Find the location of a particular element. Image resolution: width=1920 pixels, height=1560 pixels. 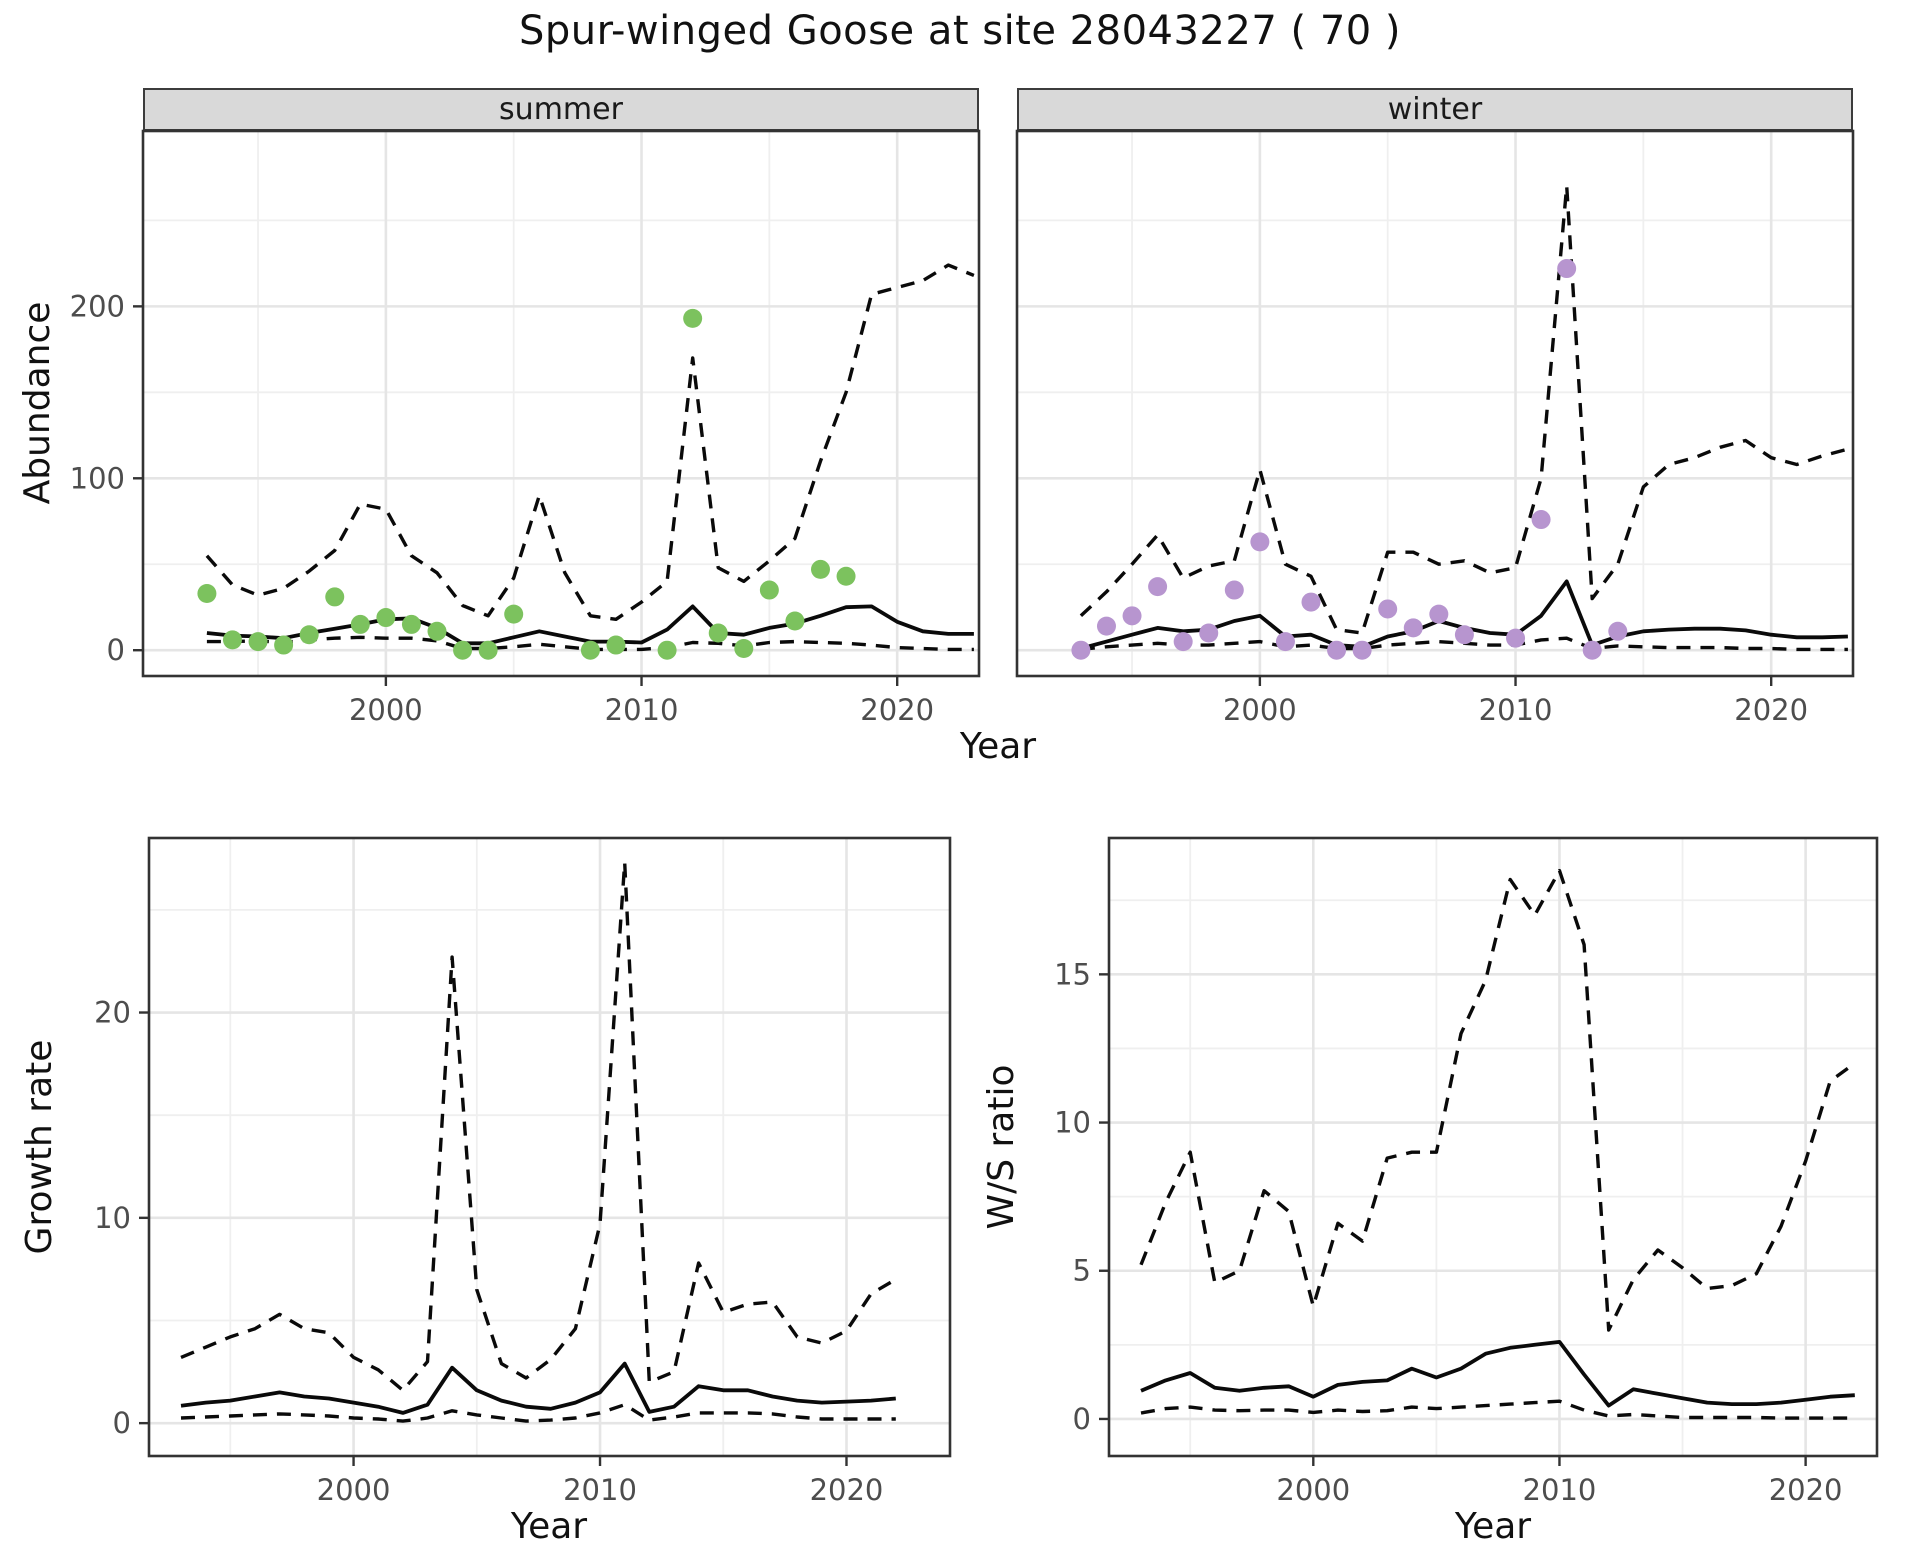

facet-strip-winter-label: winter is located at coordinates (1435, 109).